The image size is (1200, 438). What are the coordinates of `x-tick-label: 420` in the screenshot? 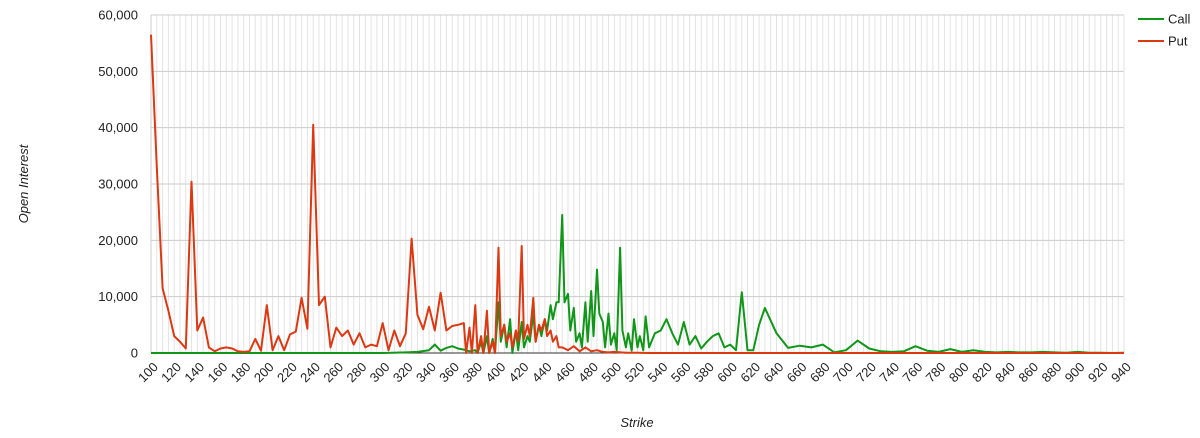 It's located at (519, 372).